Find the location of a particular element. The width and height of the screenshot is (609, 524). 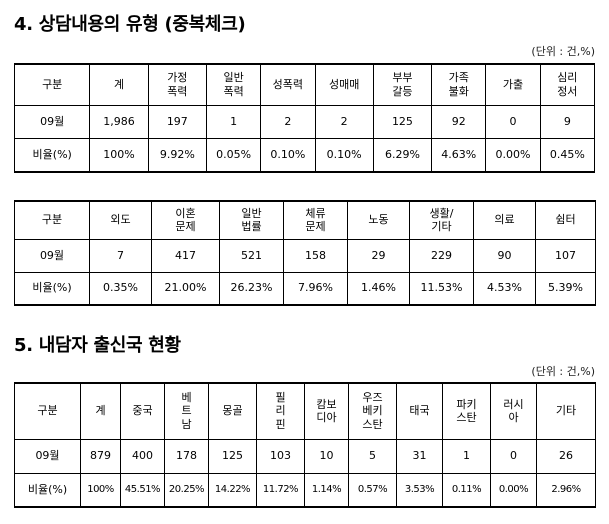

header-cell: 심리 정서 is located at coordinates (567, 84).